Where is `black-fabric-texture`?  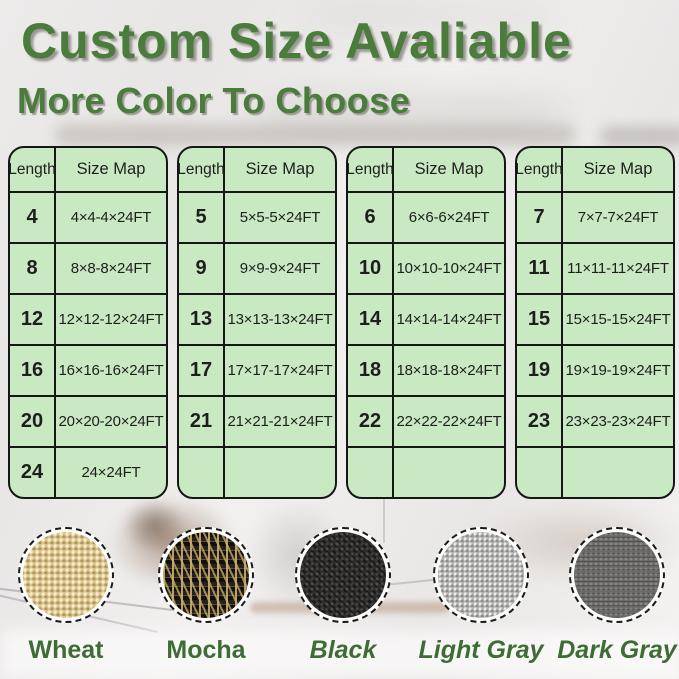
black-fabric-texture is located at coordinates (343, 575).